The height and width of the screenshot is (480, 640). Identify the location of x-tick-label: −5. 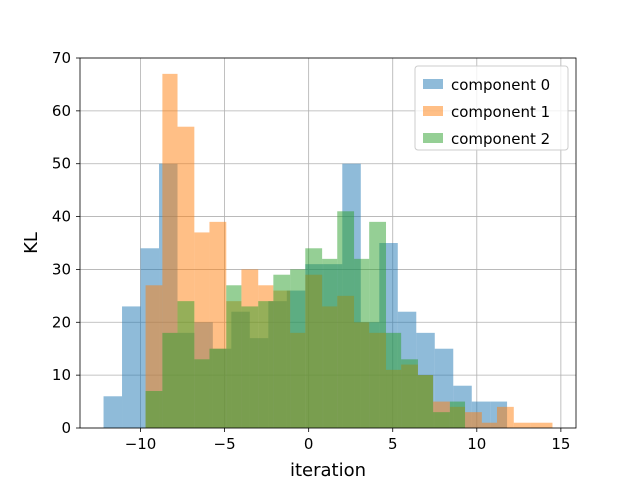
(225, 444).